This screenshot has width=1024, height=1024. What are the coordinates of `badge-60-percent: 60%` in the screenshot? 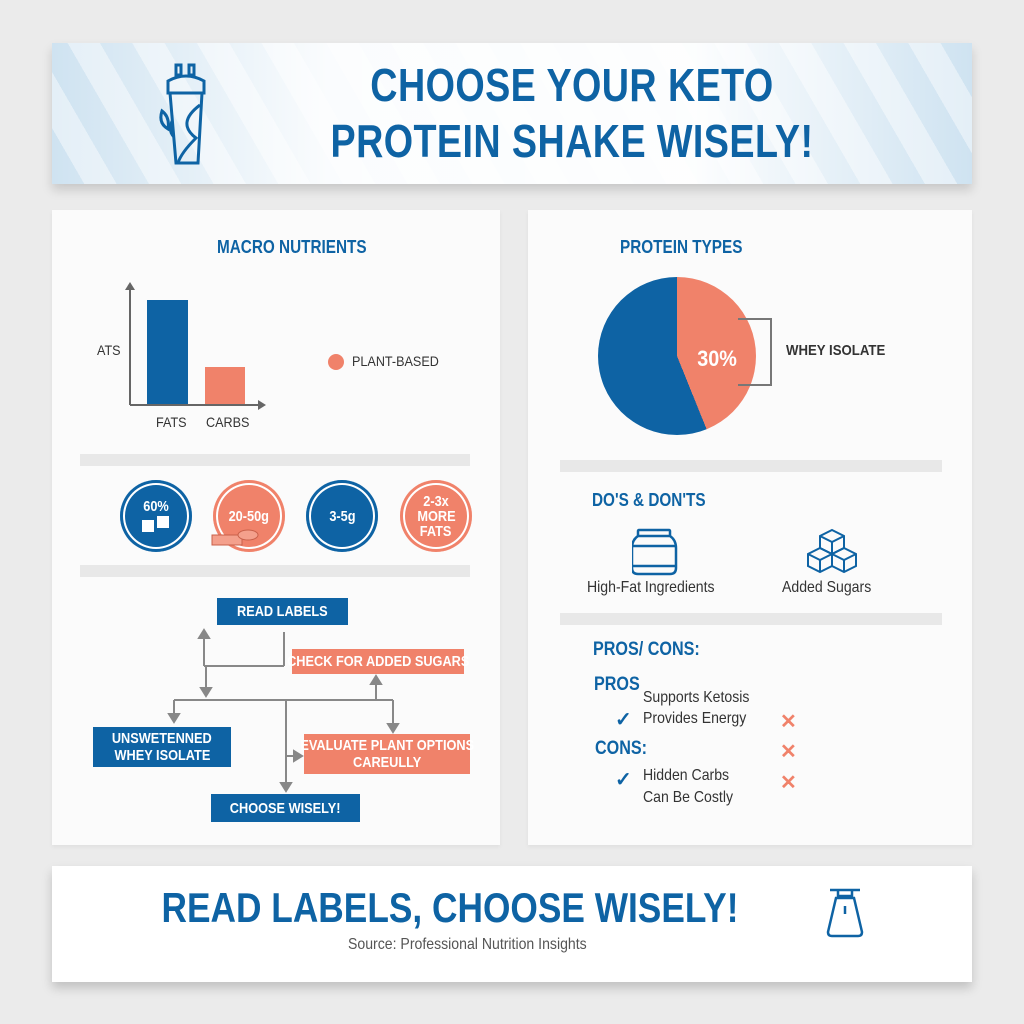 It's located at (156, 516).